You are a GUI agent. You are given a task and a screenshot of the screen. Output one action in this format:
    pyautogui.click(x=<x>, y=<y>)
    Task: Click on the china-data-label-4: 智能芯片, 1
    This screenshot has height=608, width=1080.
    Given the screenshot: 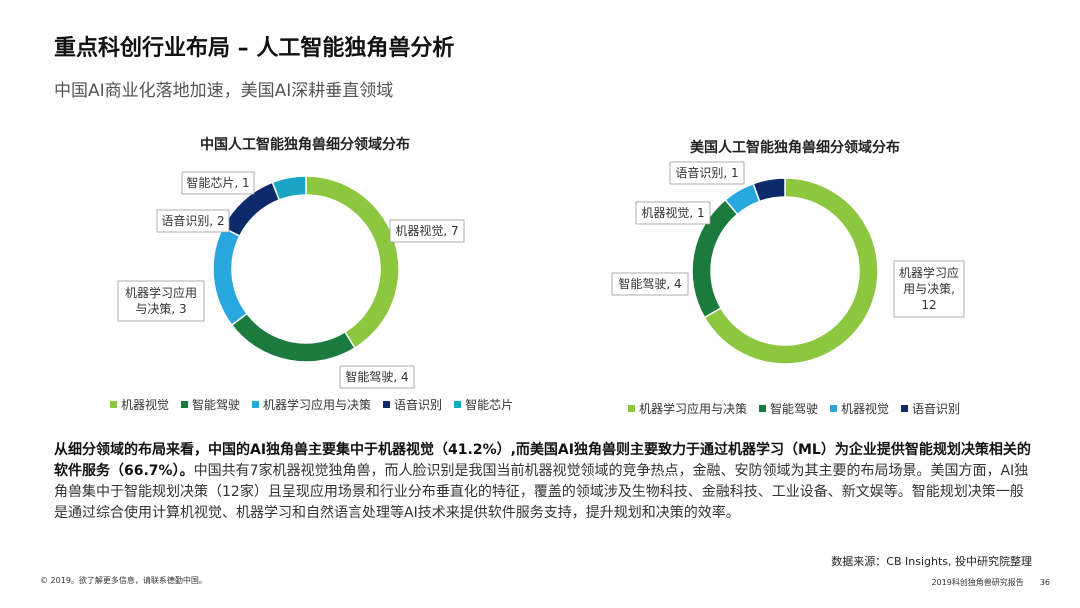 What is the action you would take?
    pyautogui.click(x=218, y=183)
    